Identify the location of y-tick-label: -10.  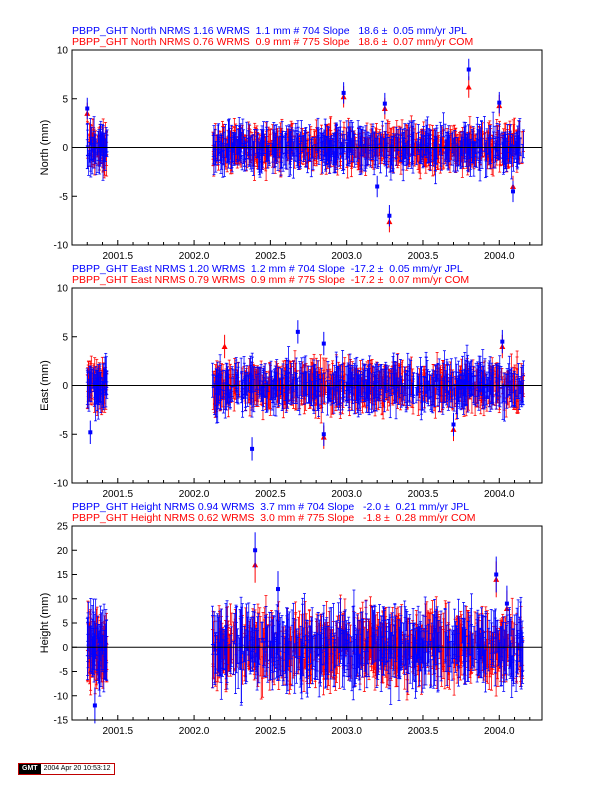
(61, 246).